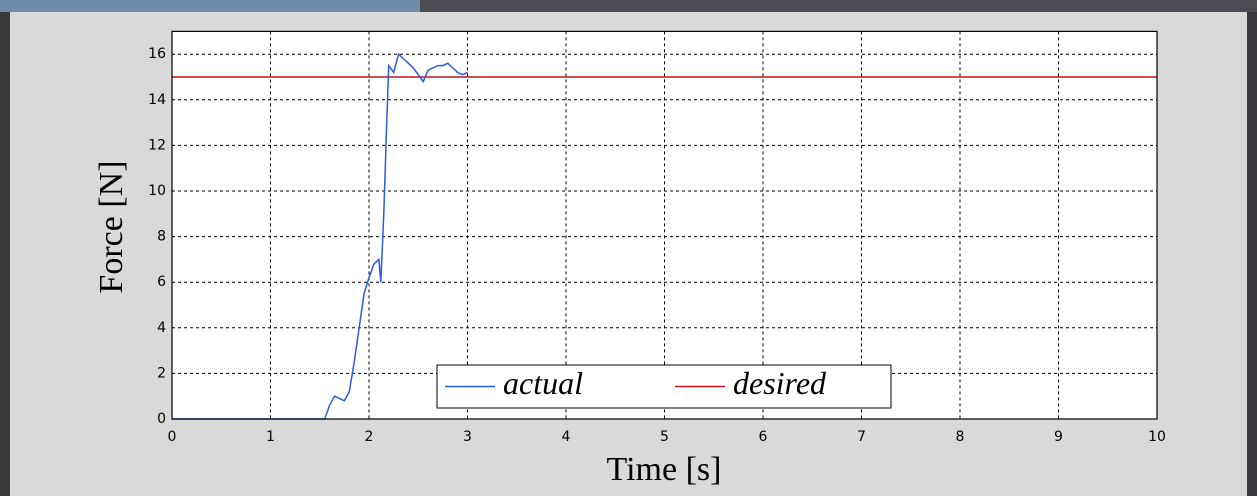 The image size is (1257, 496). I want to click on y-tick-label: 6, so click(161, 282).